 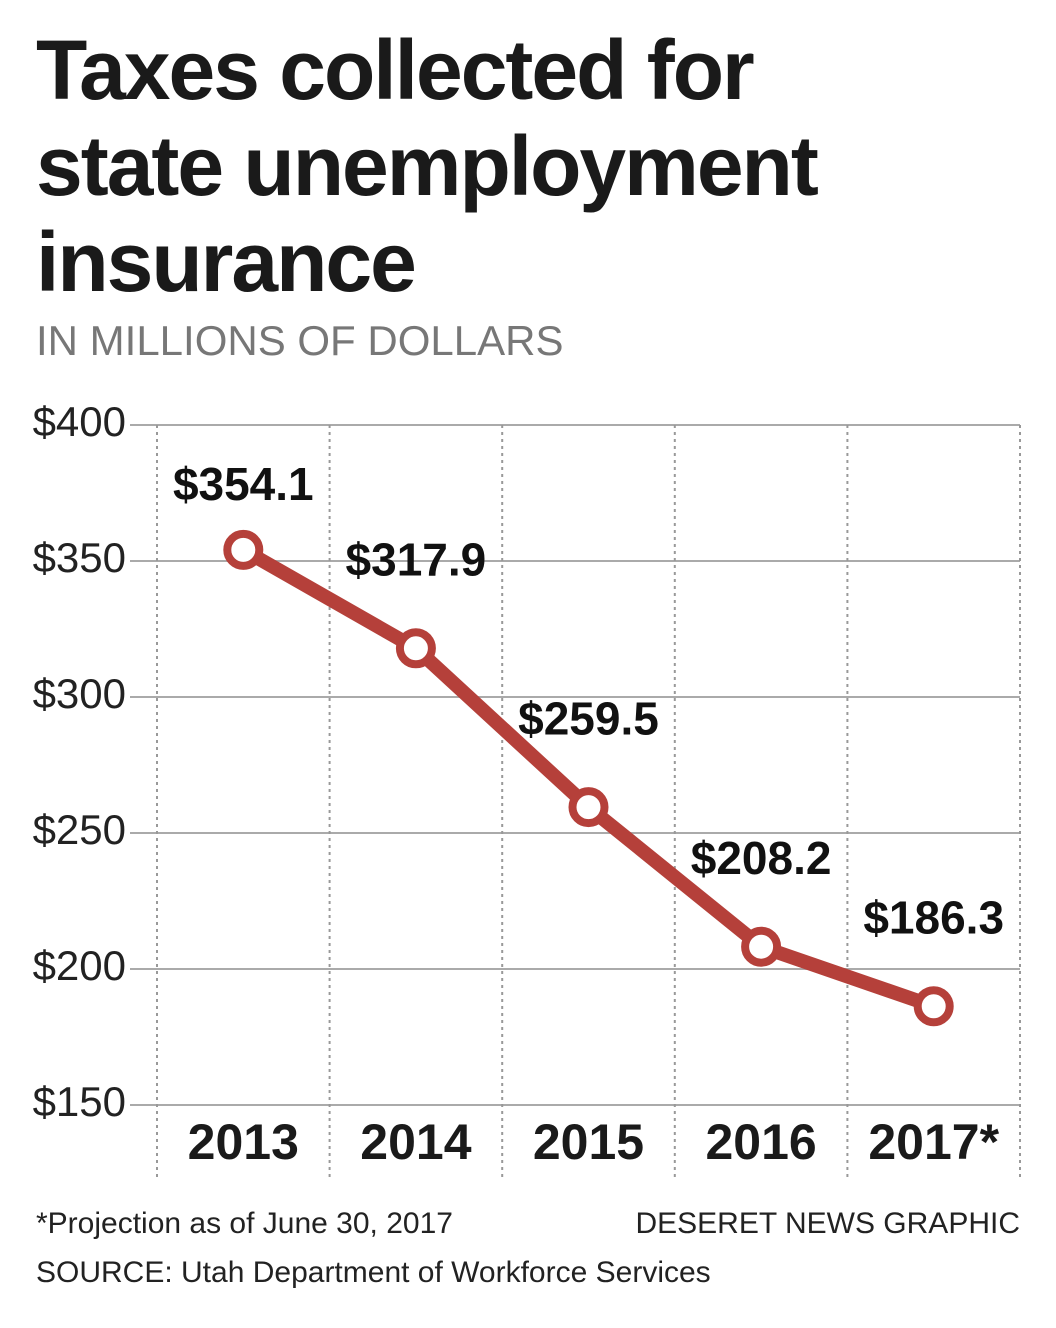 I want to click on chart-subtitle: IN MILLIONS OF DOLLARS, so click(x=299, y=340).